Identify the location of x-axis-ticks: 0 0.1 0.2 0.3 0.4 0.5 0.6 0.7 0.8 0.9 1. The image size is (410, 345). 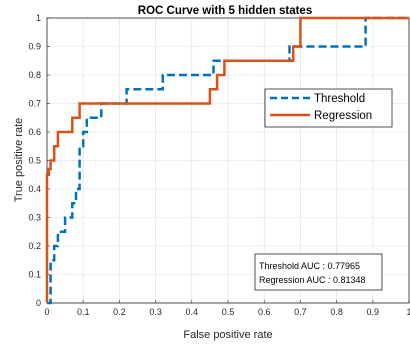
(227, 308).